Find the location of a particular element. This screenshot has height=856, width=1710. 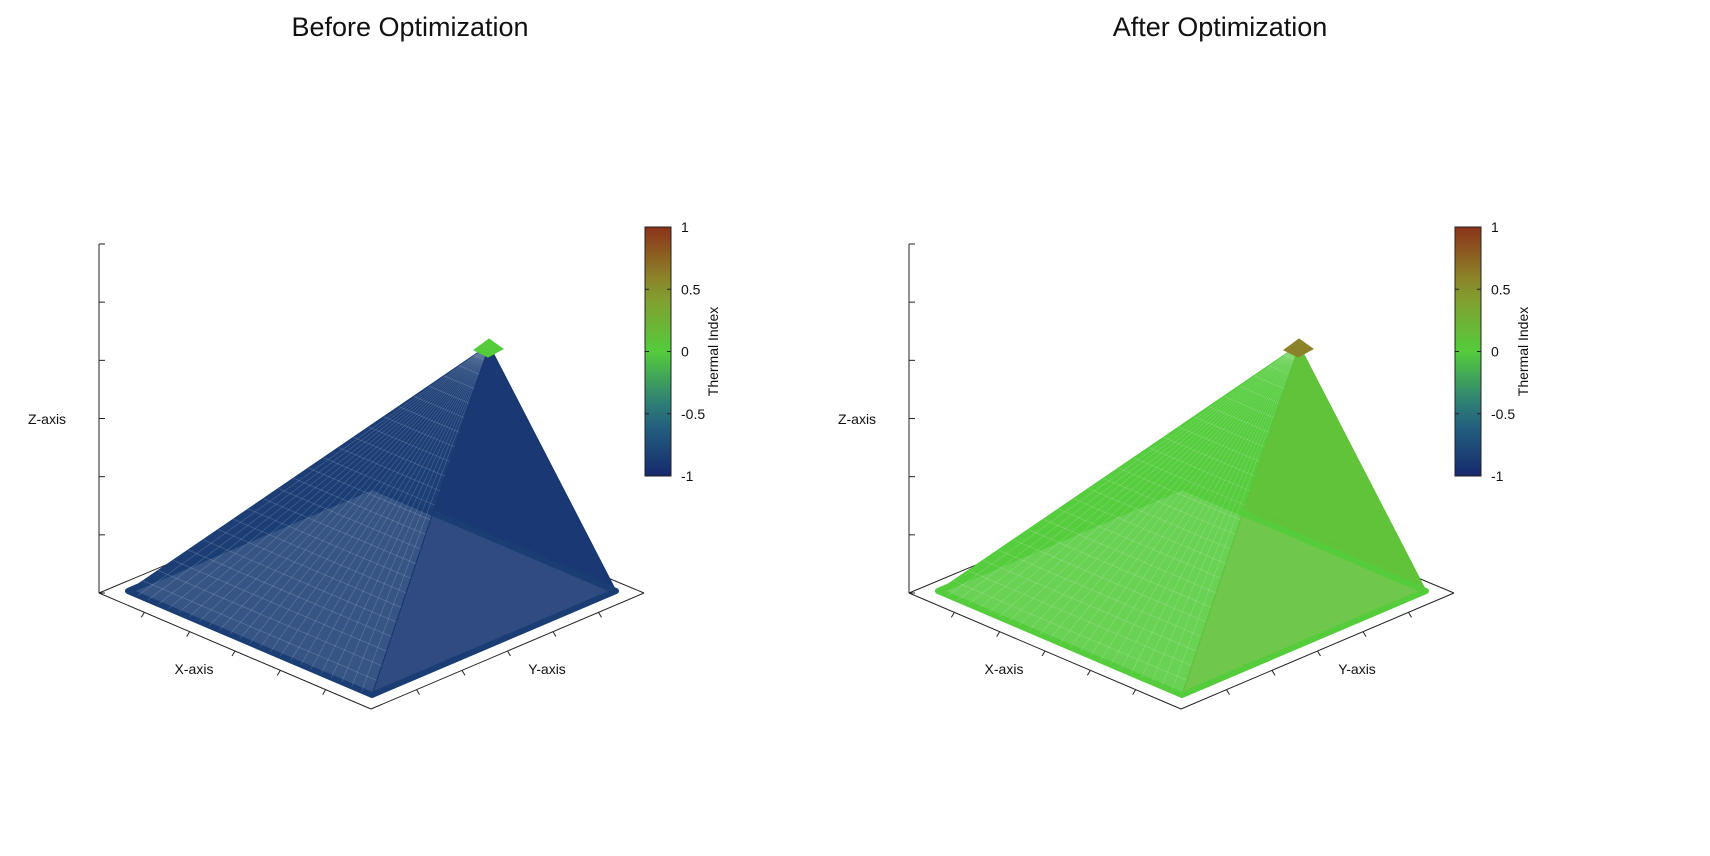

chart-title-before: Before Optimization is located at coordinates (410, 27).